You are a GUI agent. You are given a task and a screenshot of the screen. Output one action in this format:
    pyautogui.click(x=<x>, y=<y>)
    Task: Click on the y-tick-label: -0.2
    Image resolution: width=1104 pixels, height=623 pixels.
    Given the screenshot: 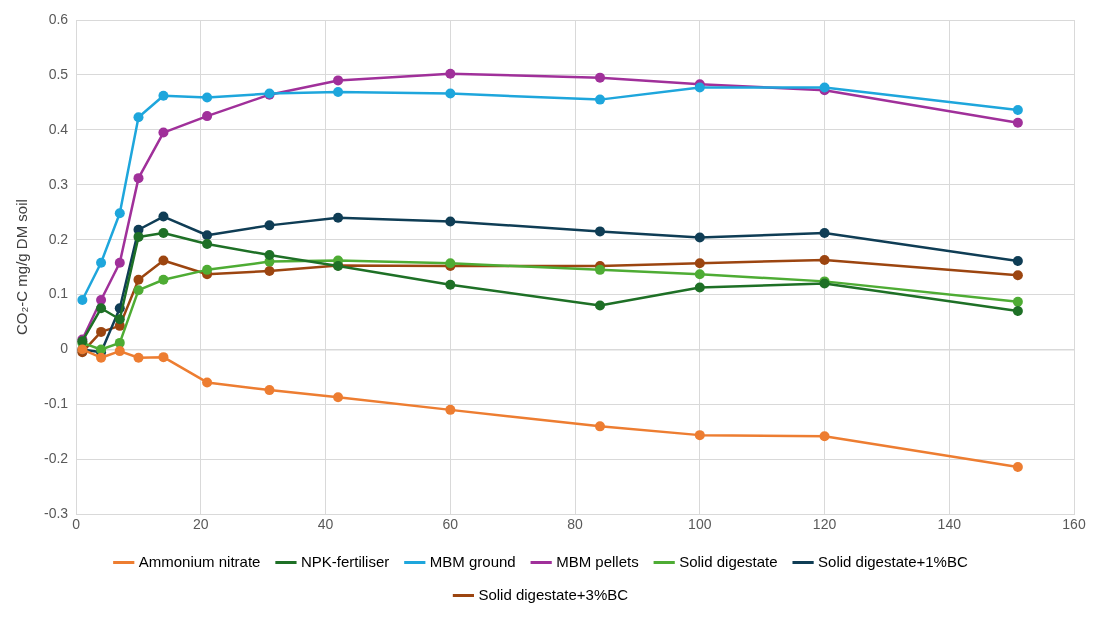 What is the action you would take?
    pyautogui.click(x=56, y=458)
    